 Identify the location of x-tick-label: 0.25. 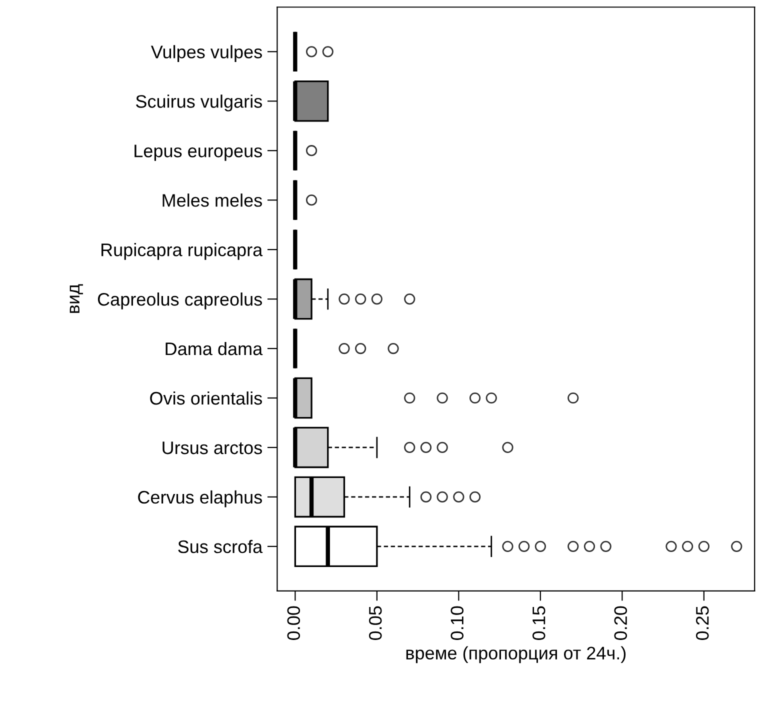
(702, 623).